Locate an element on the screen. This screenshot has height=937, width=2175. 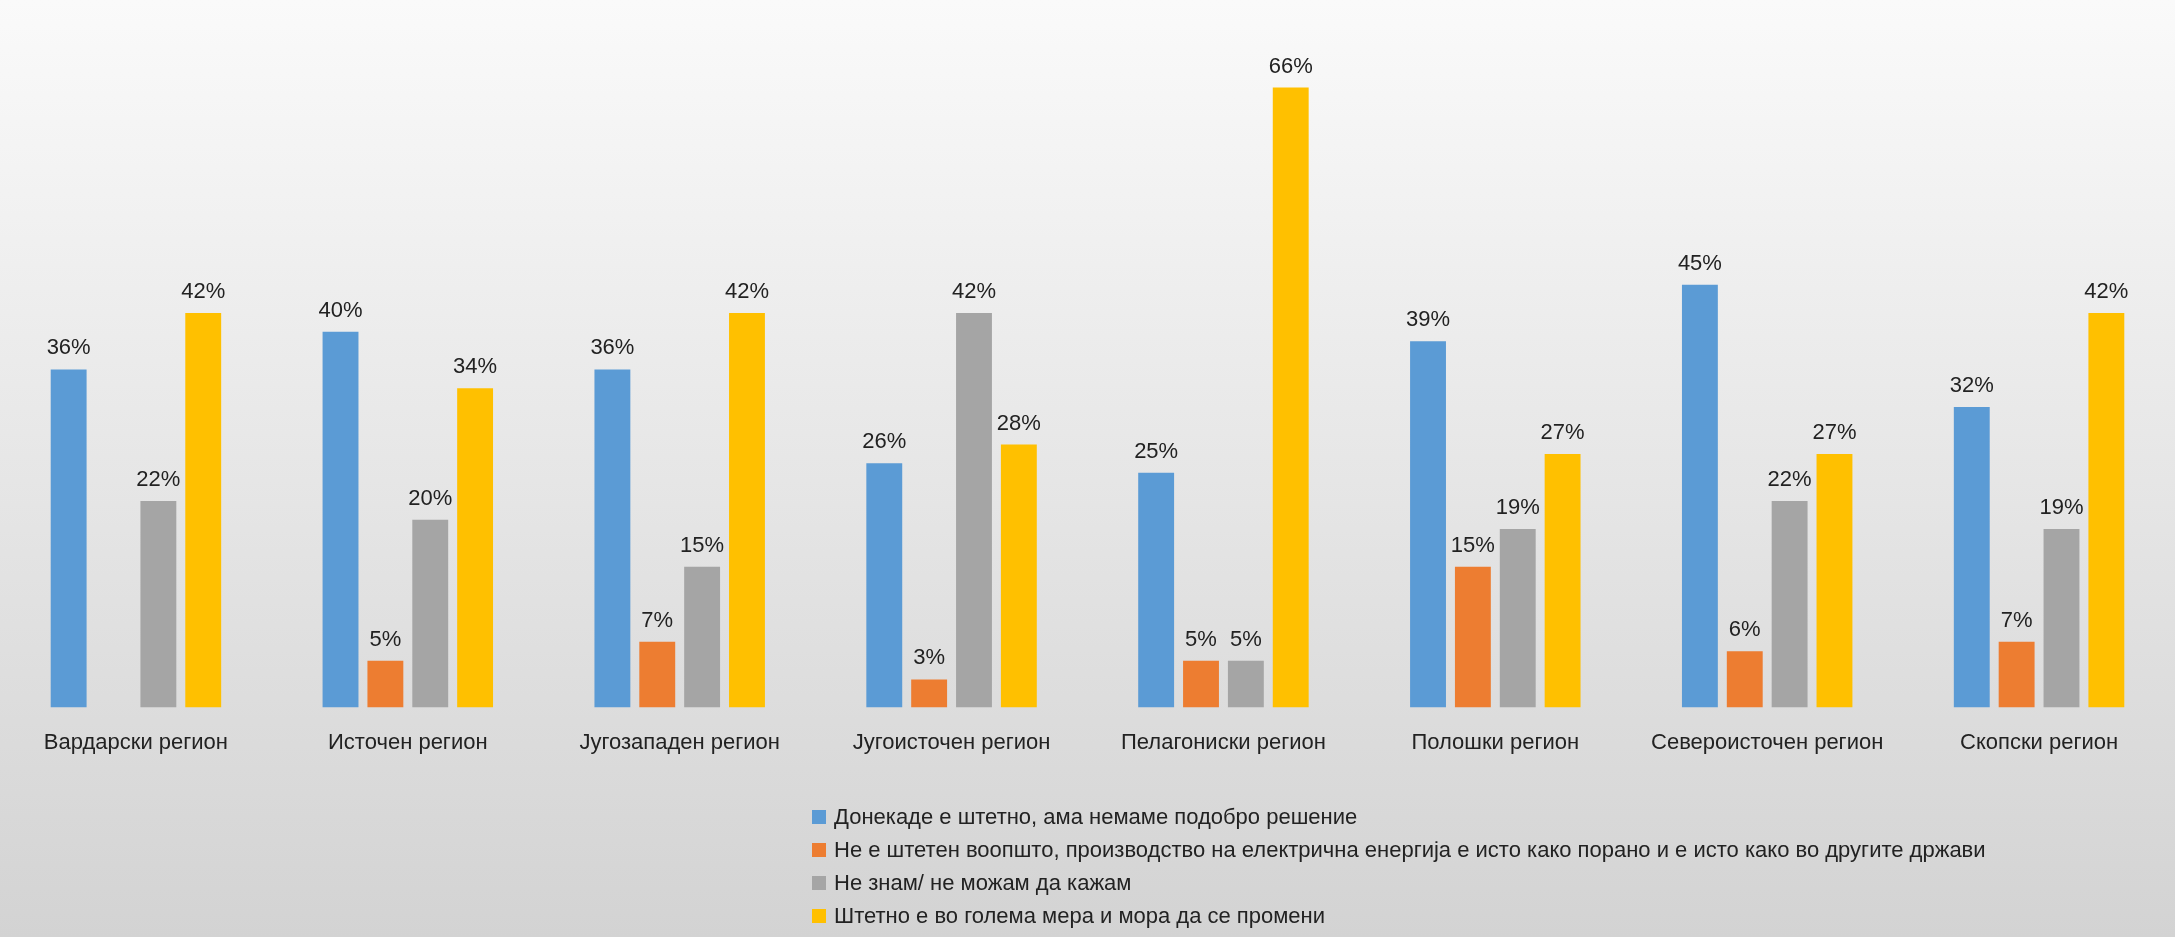
data-label: 20% is located at coordinates (430, 497).